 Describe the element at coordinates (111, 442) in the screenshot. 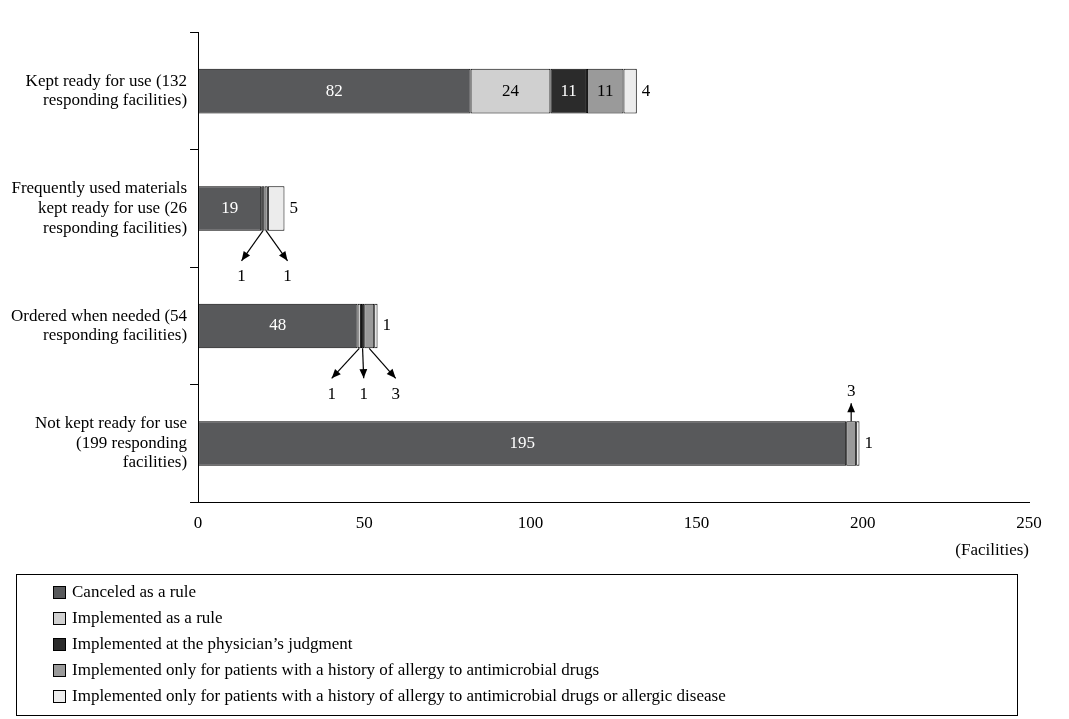

I see `y-tick-label: Not kept ready for use (199 responding facilities)` at that location.